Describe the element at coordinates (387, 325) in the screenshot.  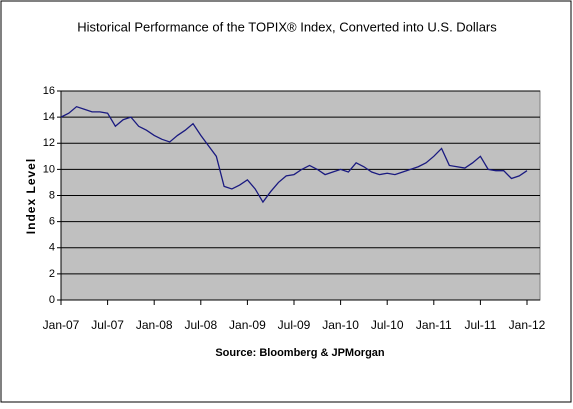
I see `x-tick-label: Jul-10` at that location.